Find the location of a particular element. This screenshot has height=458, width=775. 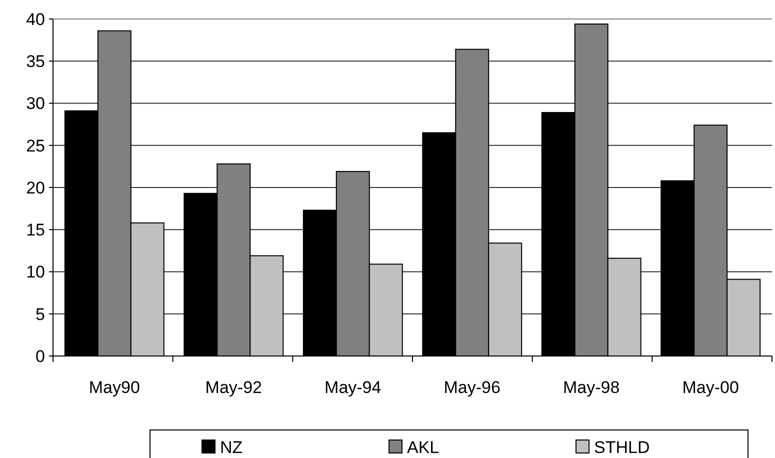

y-tick-label: 25 is located at coordinates (35, 146).